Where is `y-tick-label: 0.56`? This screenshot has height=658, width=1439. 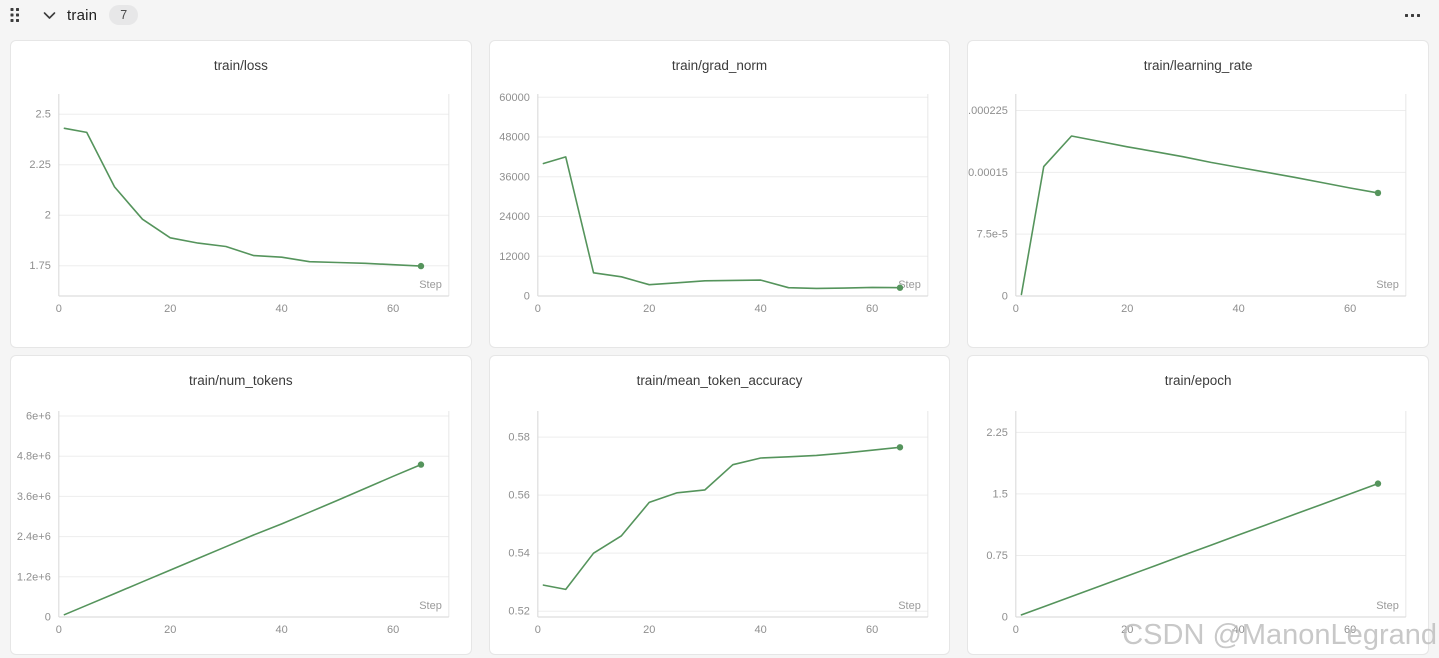
y-tick-label: 0.56 is located at coordinates (518, 496).